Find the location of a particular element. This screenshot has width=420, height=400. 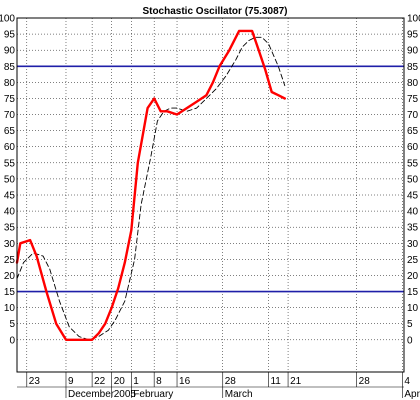

y-tick-label-right: 0 is located at coordinates (410, 340).